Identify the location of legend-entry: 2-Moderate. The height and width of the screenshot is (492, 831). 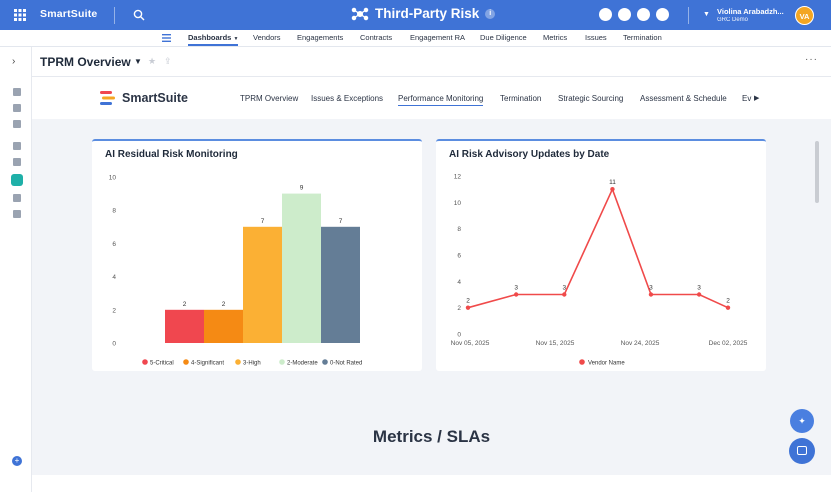
(302, 364).